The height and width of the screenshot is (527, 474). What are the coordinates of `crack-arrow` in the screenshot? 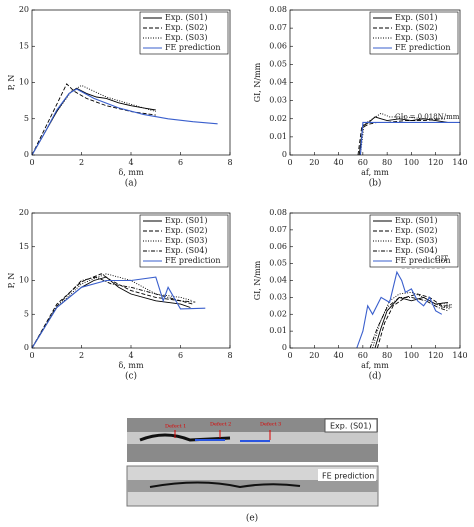 It's located at (232, 440).